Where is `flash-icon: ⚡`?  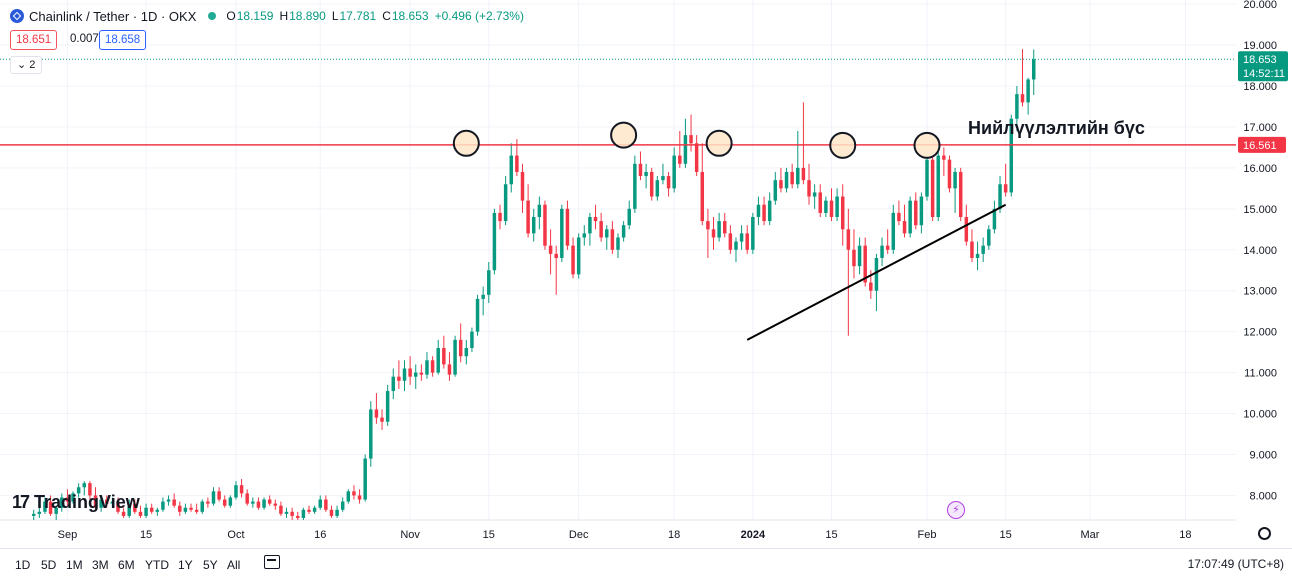 flash-icon: ⚡ is located at coordinates (956, 510).